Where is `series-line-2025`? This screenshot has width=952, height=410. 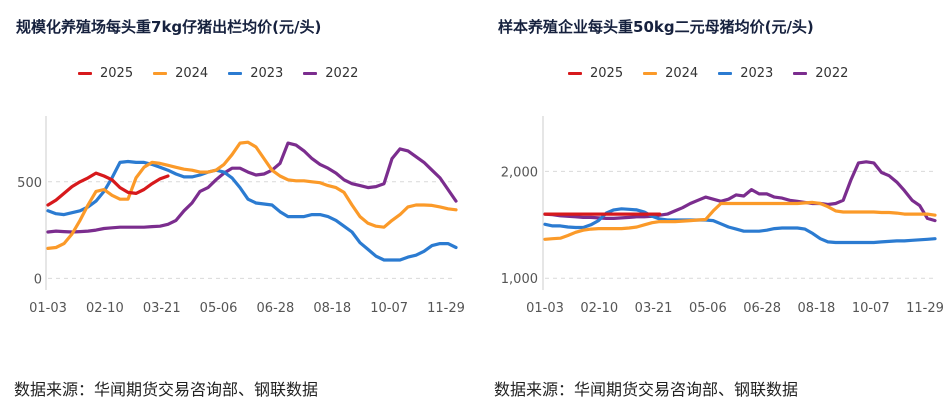
series-line-2025 is located at coordinates (108, 189).